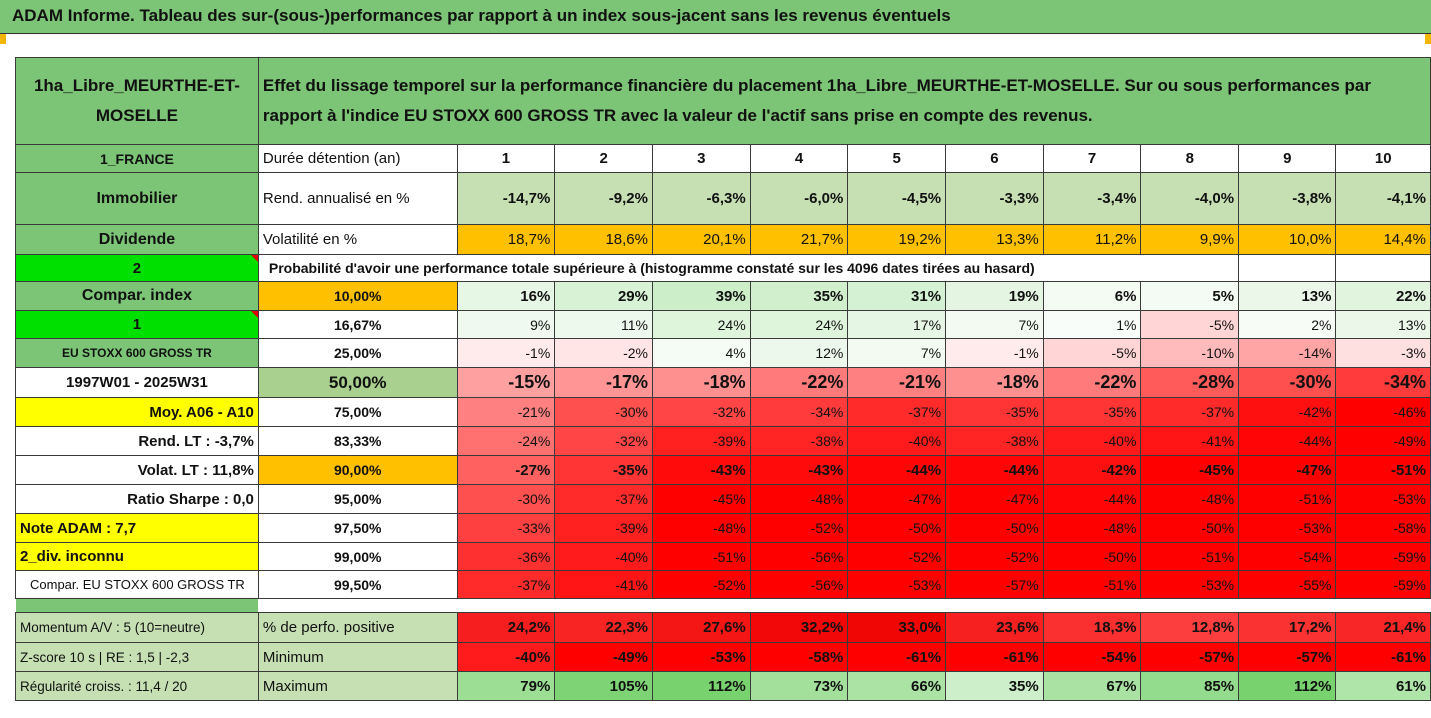  Describe the element at coordinates (994, 441) in the screenshot. I see `quantile-value: -38%` at that location.